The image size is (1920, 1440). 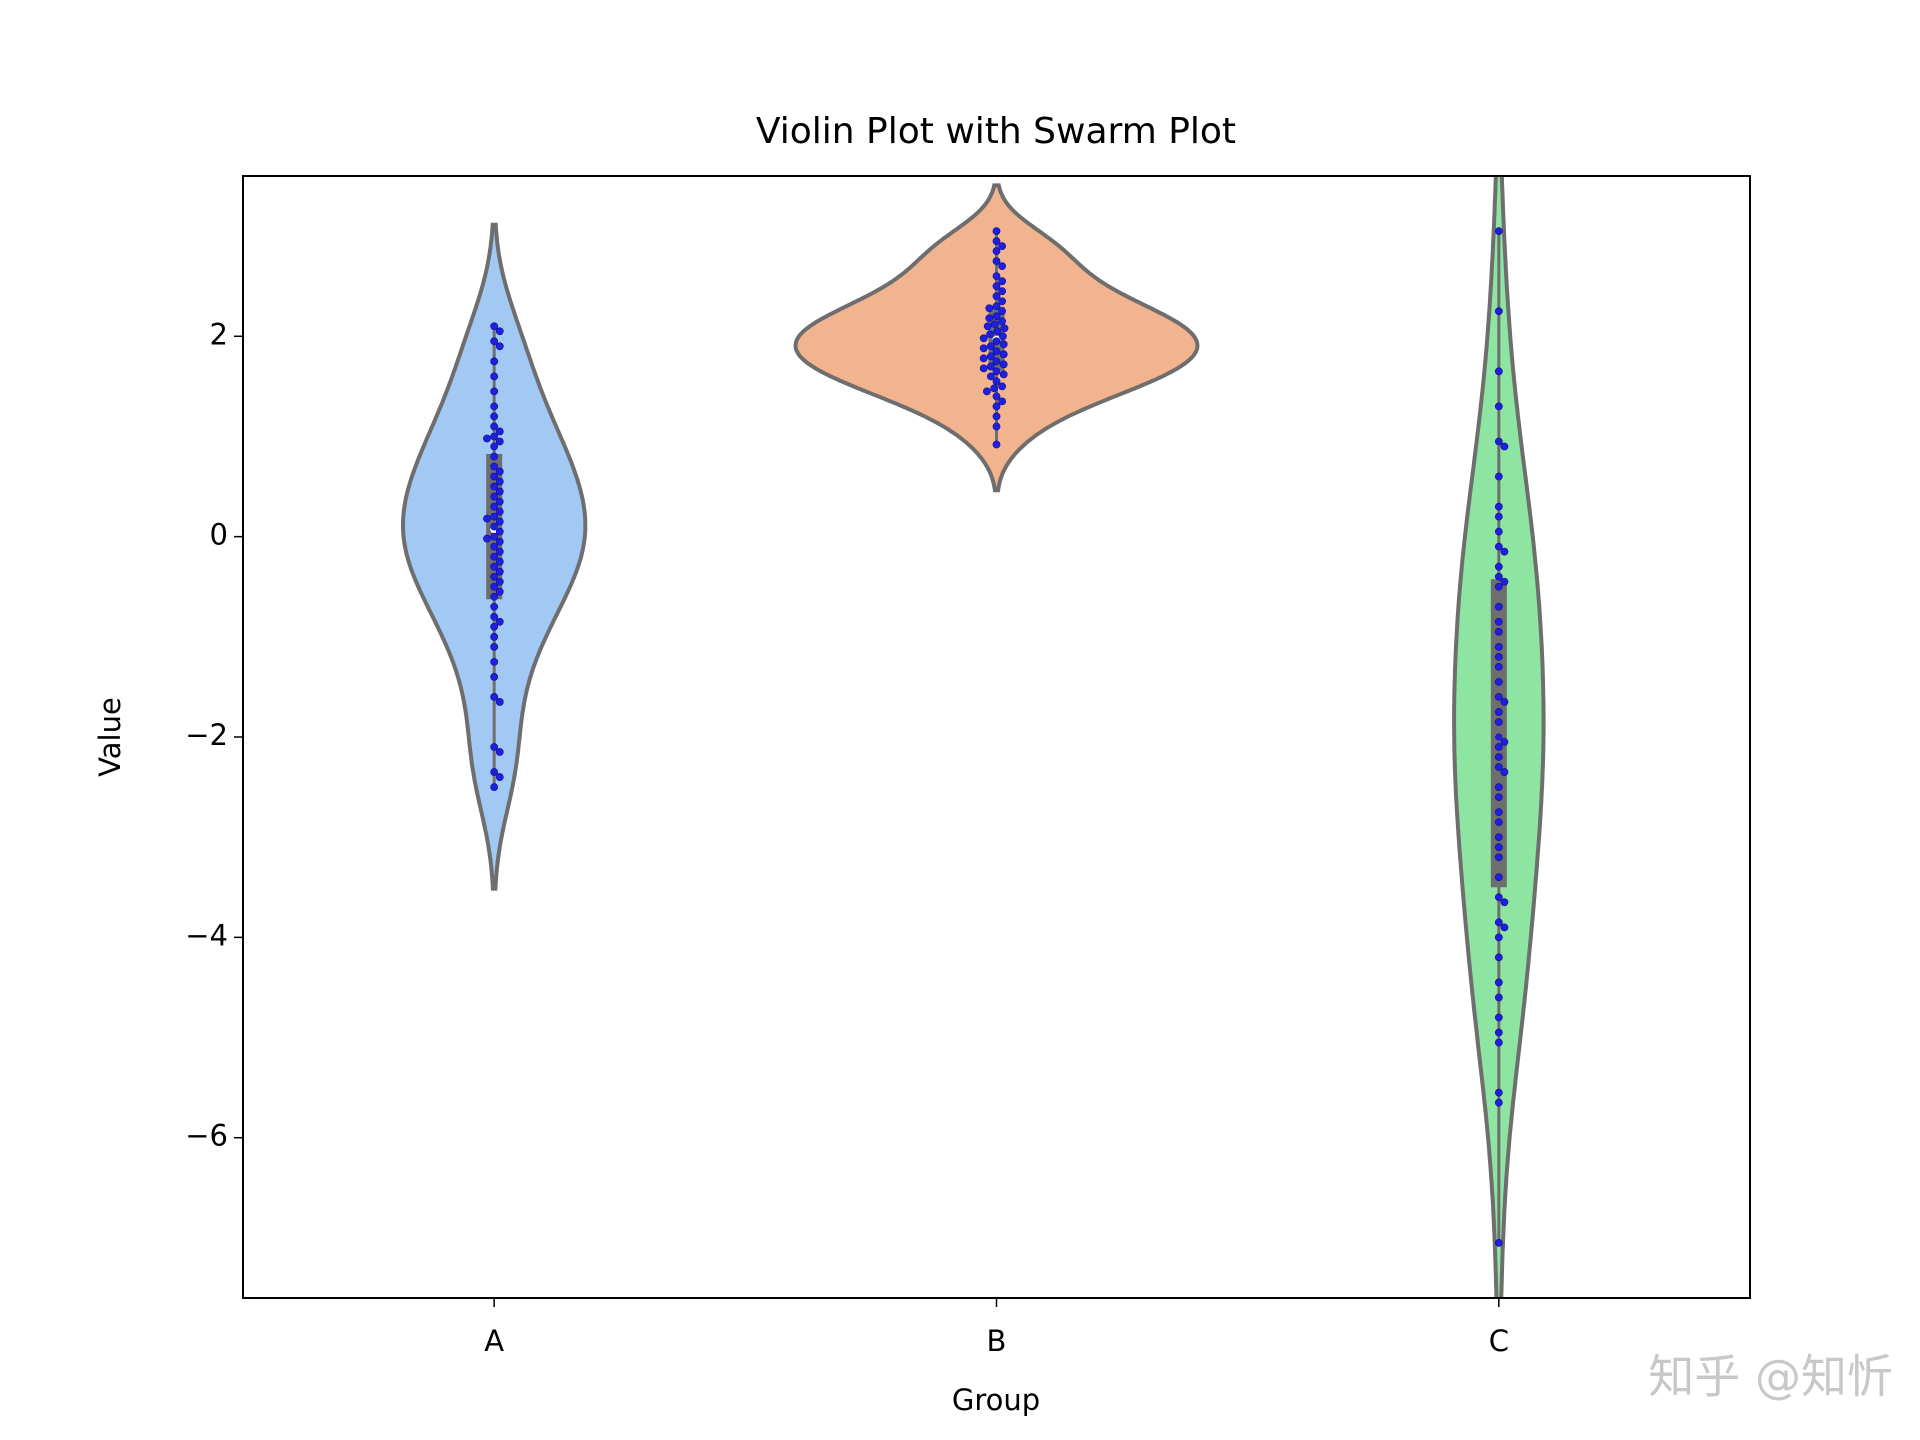 What do you see at coordinates (494, 1341) in the screenshot?
I see `x-tick-label: A` at bounding box center [494, 1341].